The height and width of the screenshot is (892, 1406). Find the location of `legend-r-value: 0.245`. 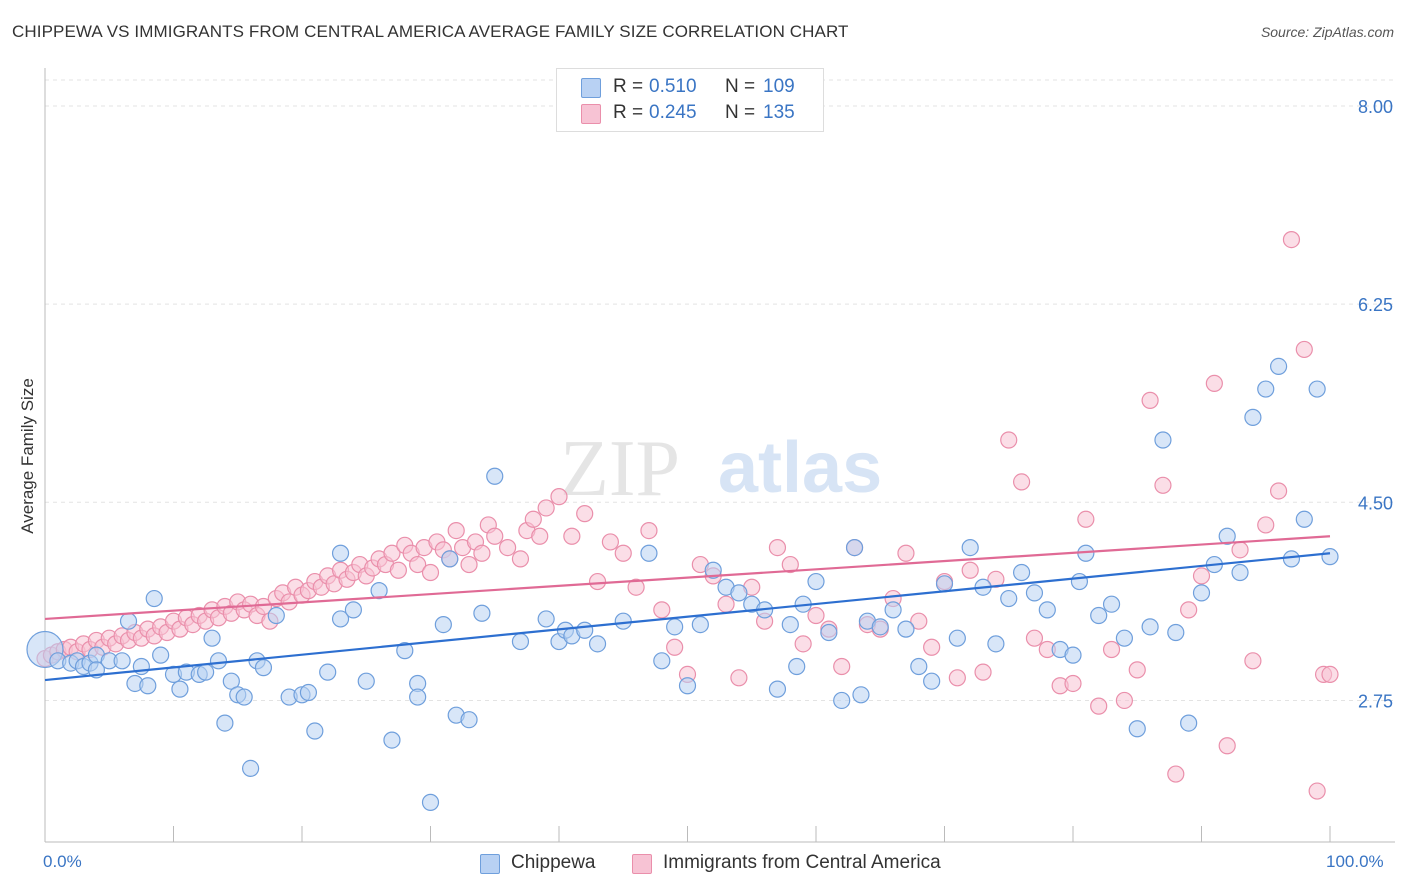

legend-r-value: 0.245 is located at coordinates (673, 112).